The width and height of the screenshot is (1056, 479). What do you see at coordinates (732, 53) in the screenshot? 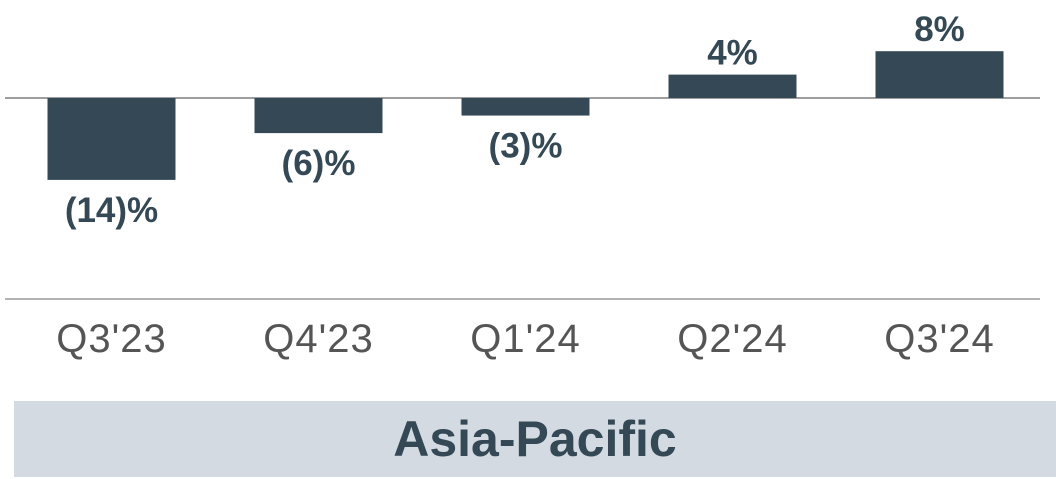
I see `data-label-3: 4%` at bounding box center [732, 53].